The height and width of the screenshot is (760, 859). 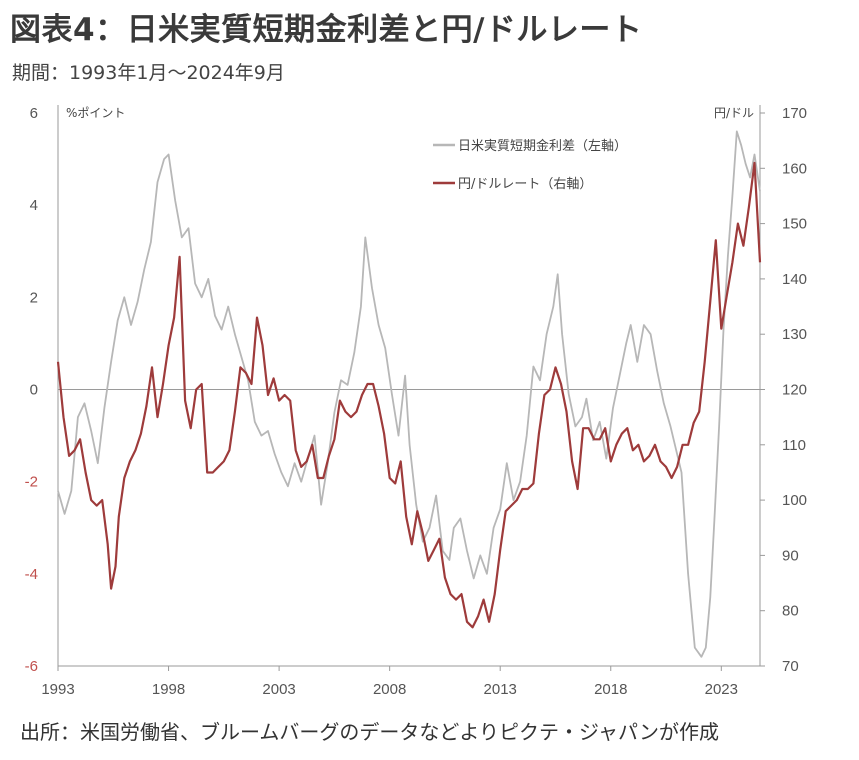 I want to click on x-tick-label: 2003, so click(x=278, y=689).